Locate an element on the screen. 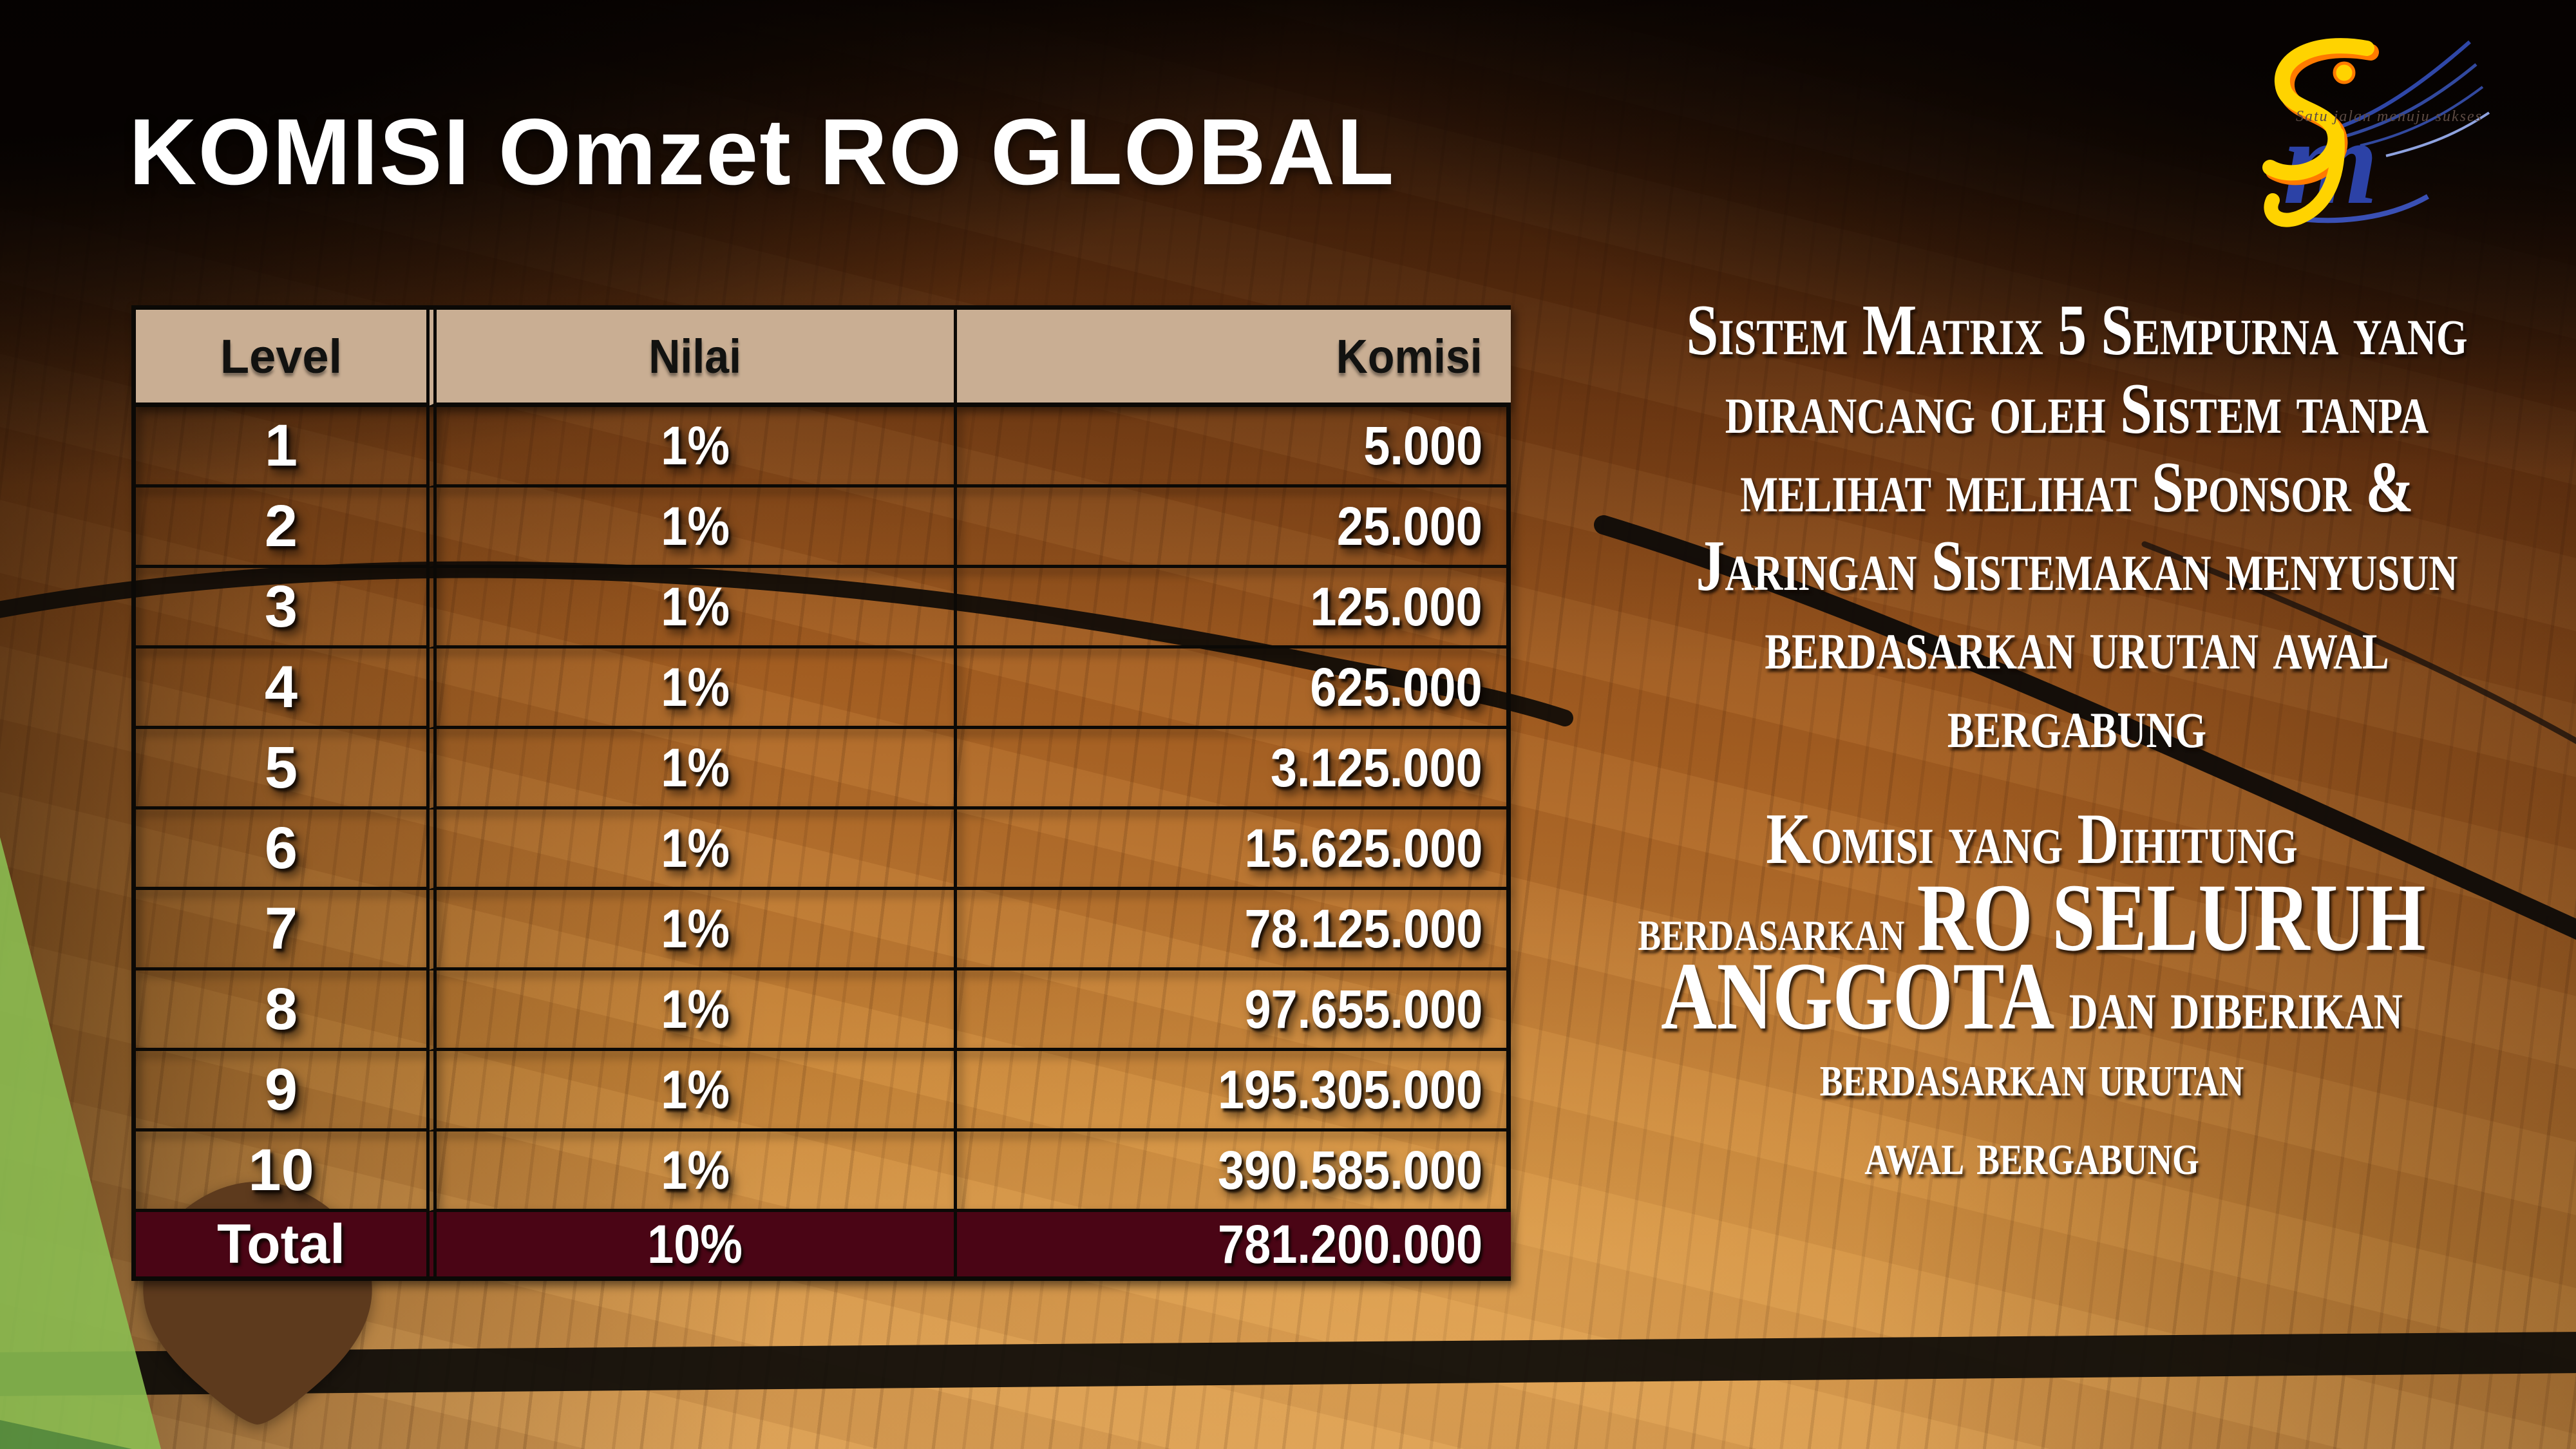 The image size is (2576, 1449). table-cell: 97.655.000 is located at coordinates (1232, 1011).